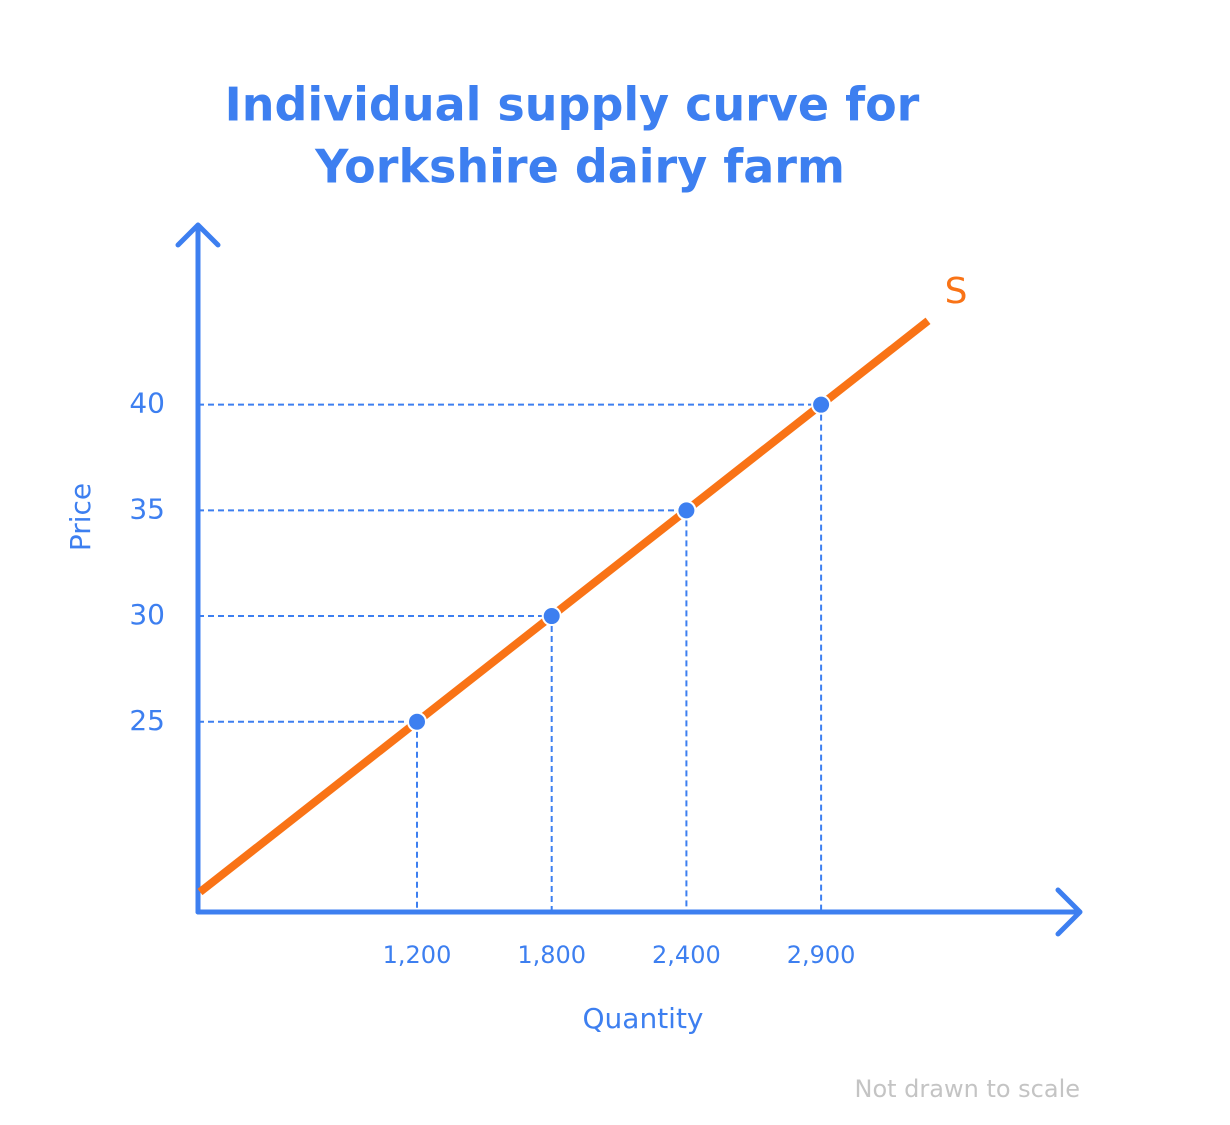 This screenshot has width=1230, height=1125. Describe the element at coordinates (572, 105) in the screenshot. I see `chart-title: Individual supply curve for` at that location.